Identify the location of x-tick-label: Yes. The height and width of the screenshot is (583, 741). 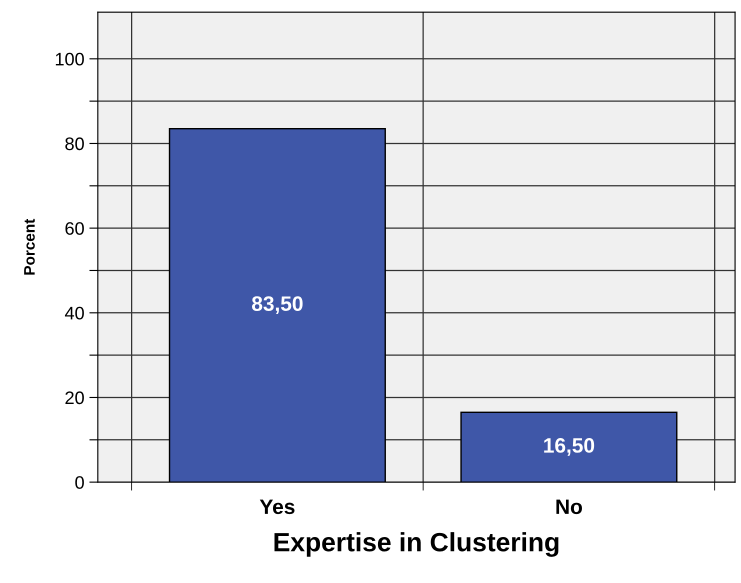
(277, 507).